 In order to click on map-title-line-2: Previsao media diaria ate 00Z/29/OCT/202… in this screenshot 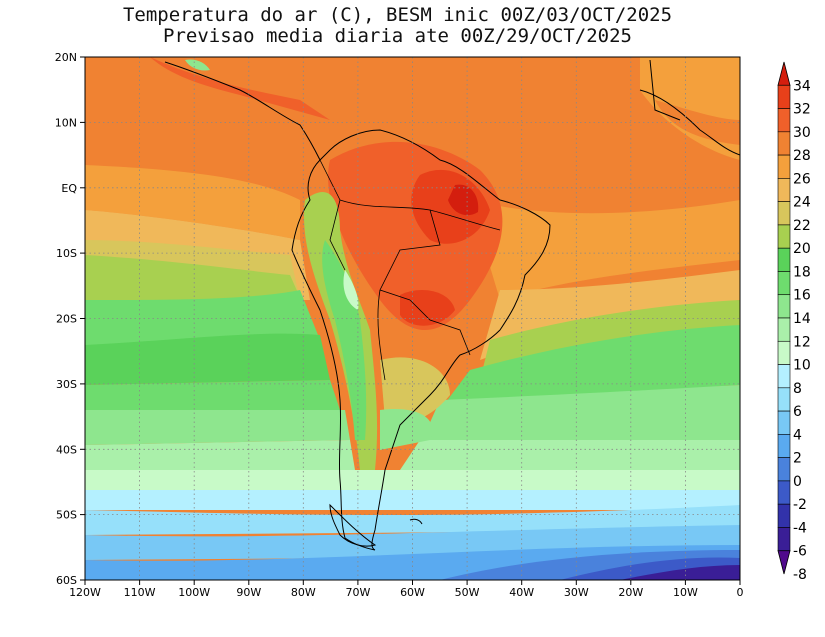, I will do `click(397, 36)`.